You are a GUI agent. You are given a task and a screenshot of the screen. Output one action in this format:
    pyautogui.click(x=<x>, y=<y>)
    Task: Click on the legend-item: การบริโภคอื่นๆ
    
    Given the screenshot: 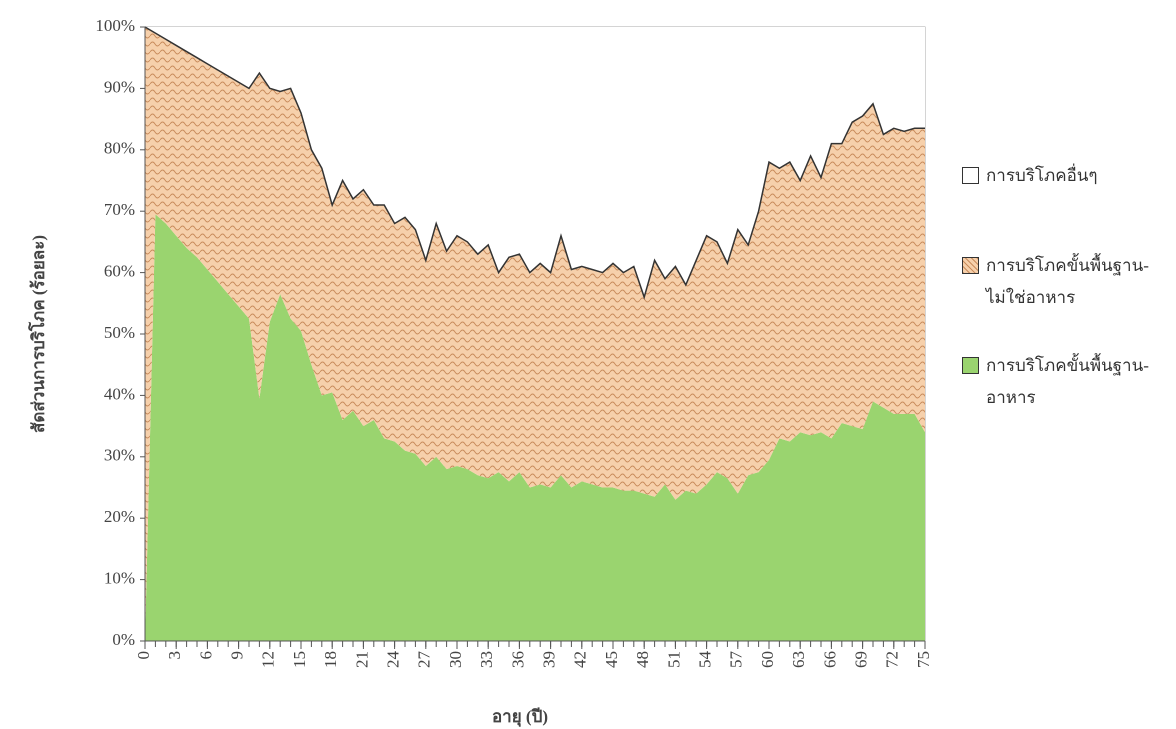 What is the action you would take?
    pyautogui.click(x=1064, y=176)
    